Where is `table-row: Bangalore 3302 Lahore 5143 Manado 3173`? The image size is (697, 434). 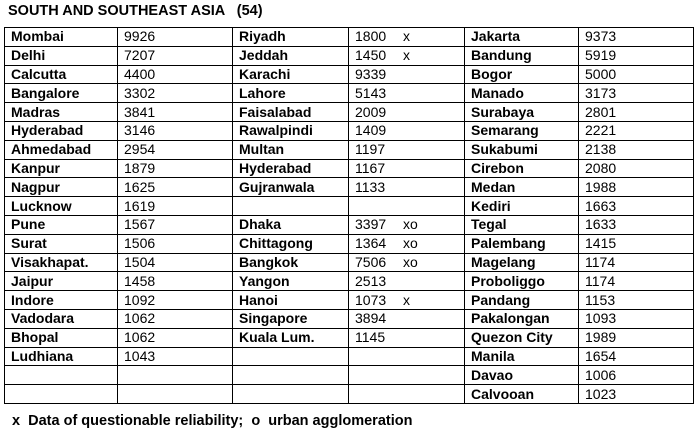
table-row: Bangalore 3302 Lahore 5143 Manado 3173 is located at coordinates (349, 93).